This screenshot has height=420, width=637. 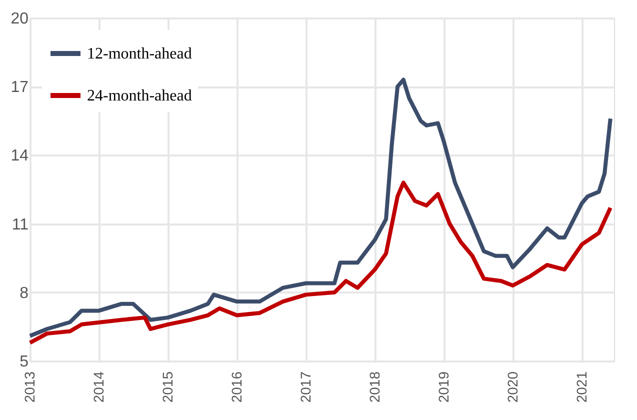 I want to click on y-tick-label: 20, so click(x=19, y=19).